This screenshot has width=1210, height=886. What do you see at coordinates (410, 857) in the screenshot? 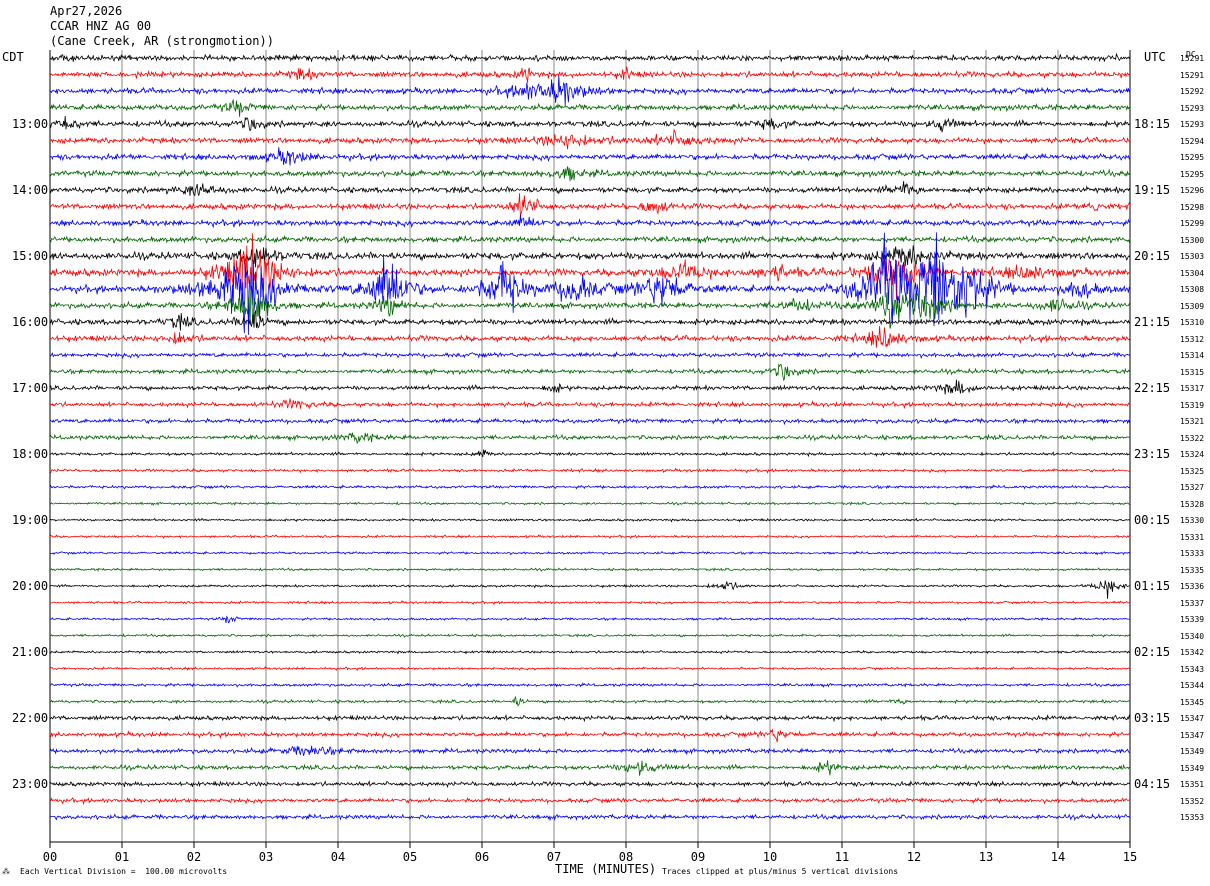
I see `x-tick-label: 05` at bounding box center [410, 857].